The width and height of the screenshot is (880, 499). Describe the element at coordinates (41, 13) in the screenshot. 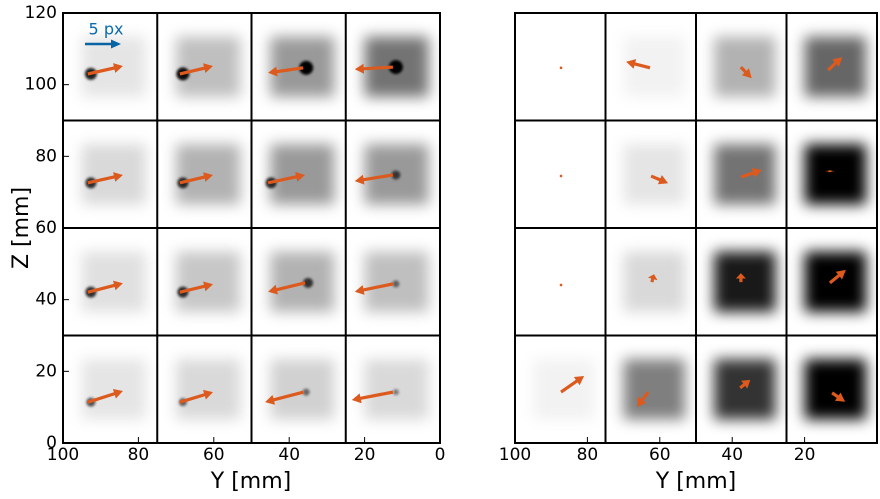

I see `y-tick-label: 120` at that location.